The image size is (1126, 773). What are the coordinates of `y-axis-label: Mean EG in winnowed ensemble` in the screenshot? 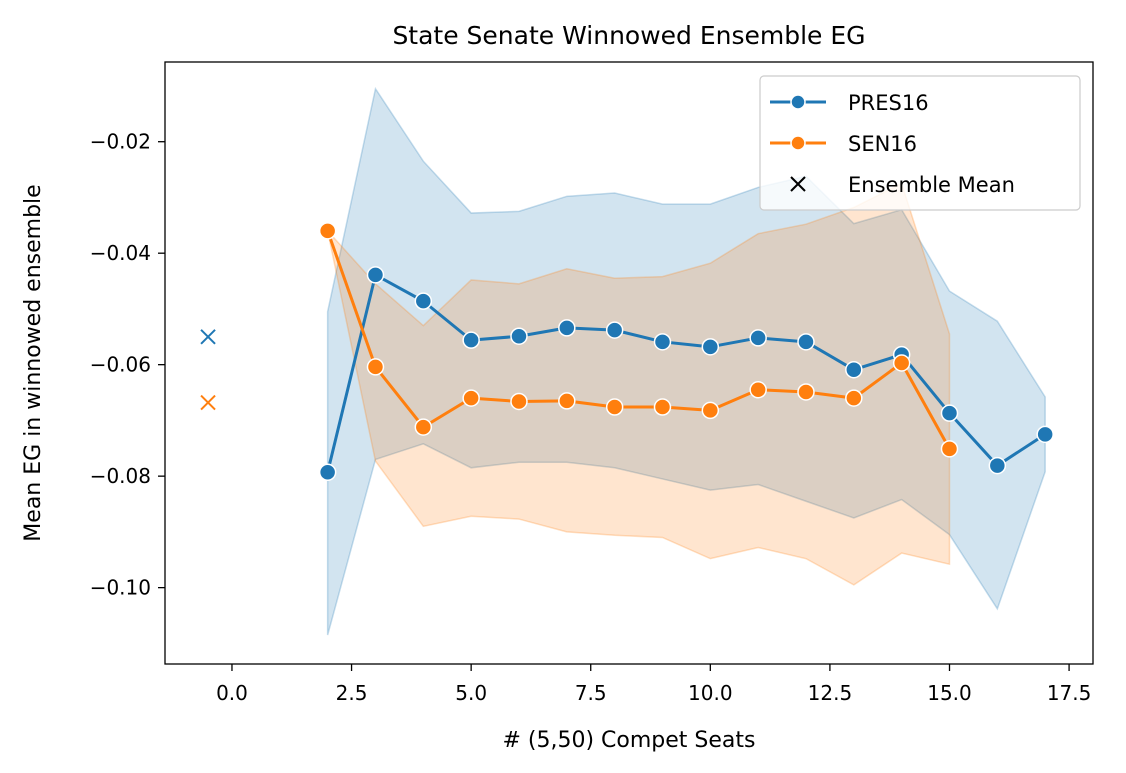 It's located at (33, 362).